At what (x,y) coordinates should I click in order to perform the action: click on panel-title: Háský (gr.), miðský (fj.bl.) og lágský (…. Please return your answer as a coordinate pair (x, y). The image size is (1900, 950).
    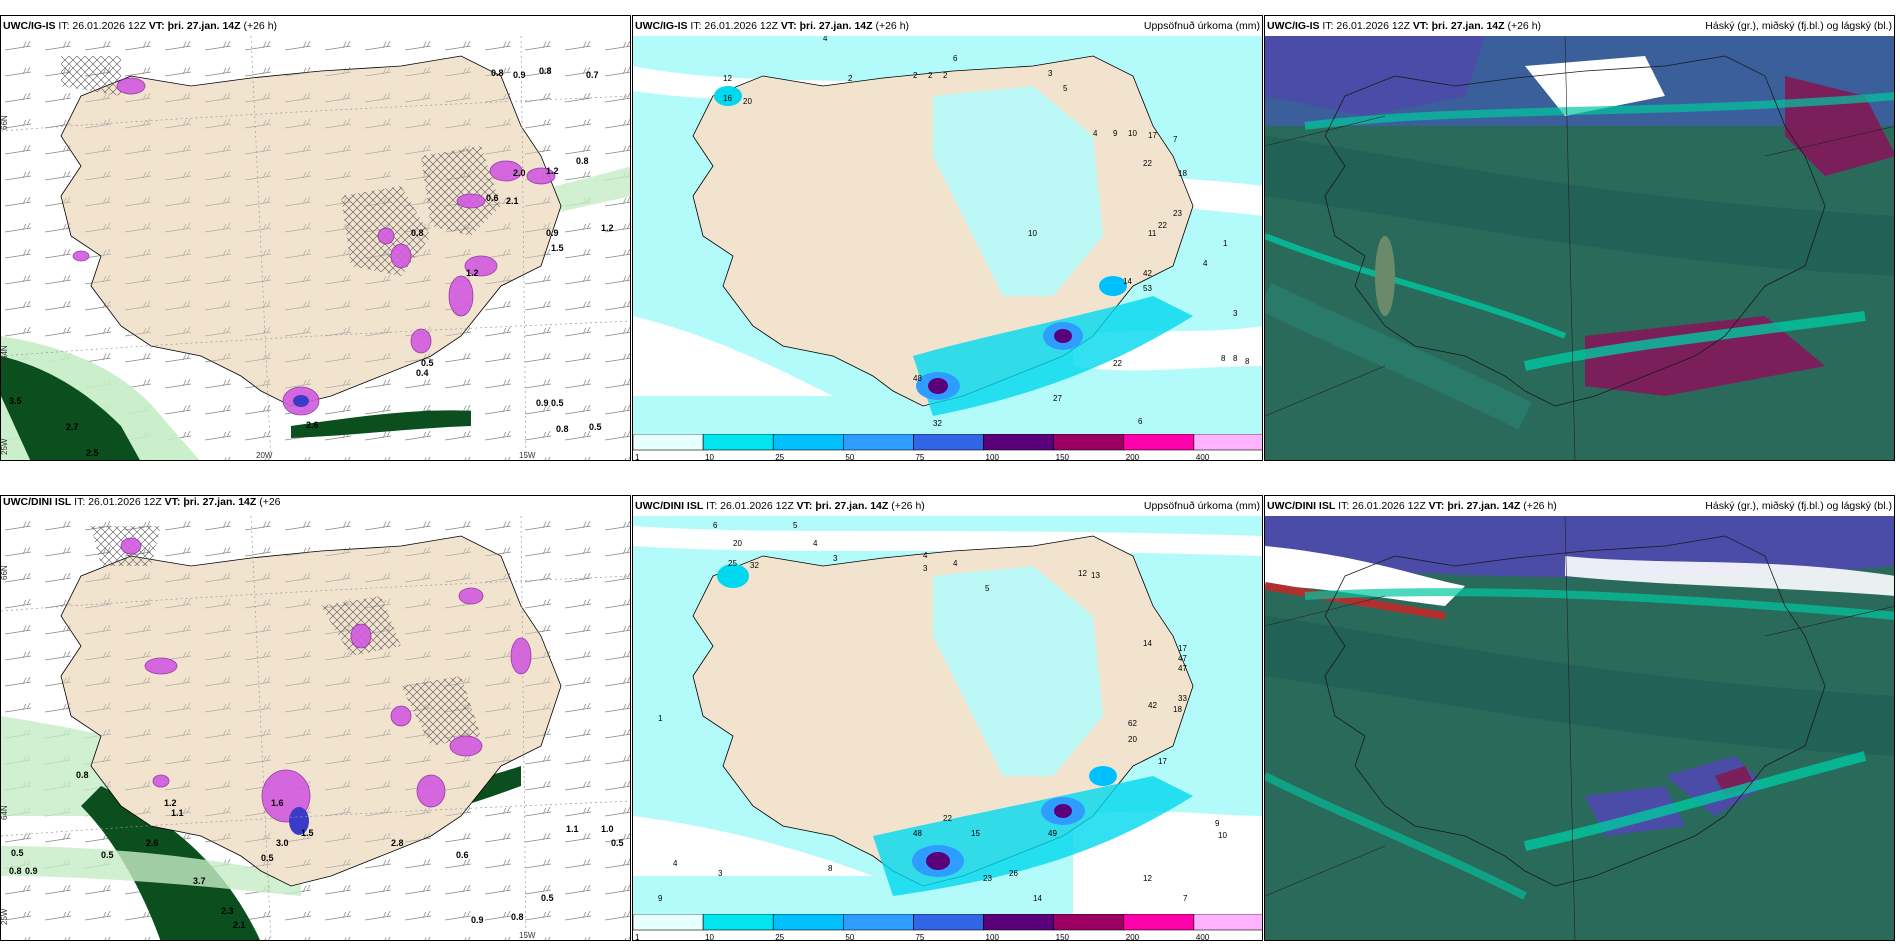
    Looking at the image, I should click on (1798, 506).